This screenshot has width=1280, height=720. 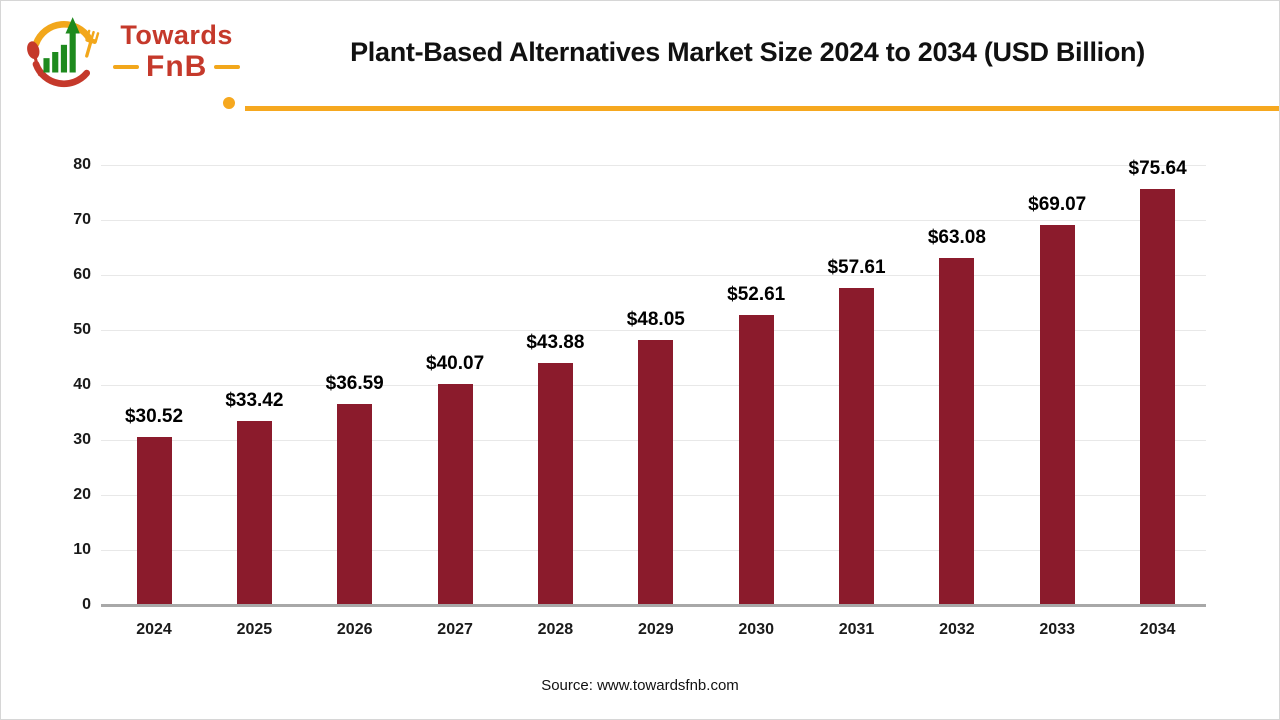 I want to click on divider-ring-icon, so click(x=229, y=103).